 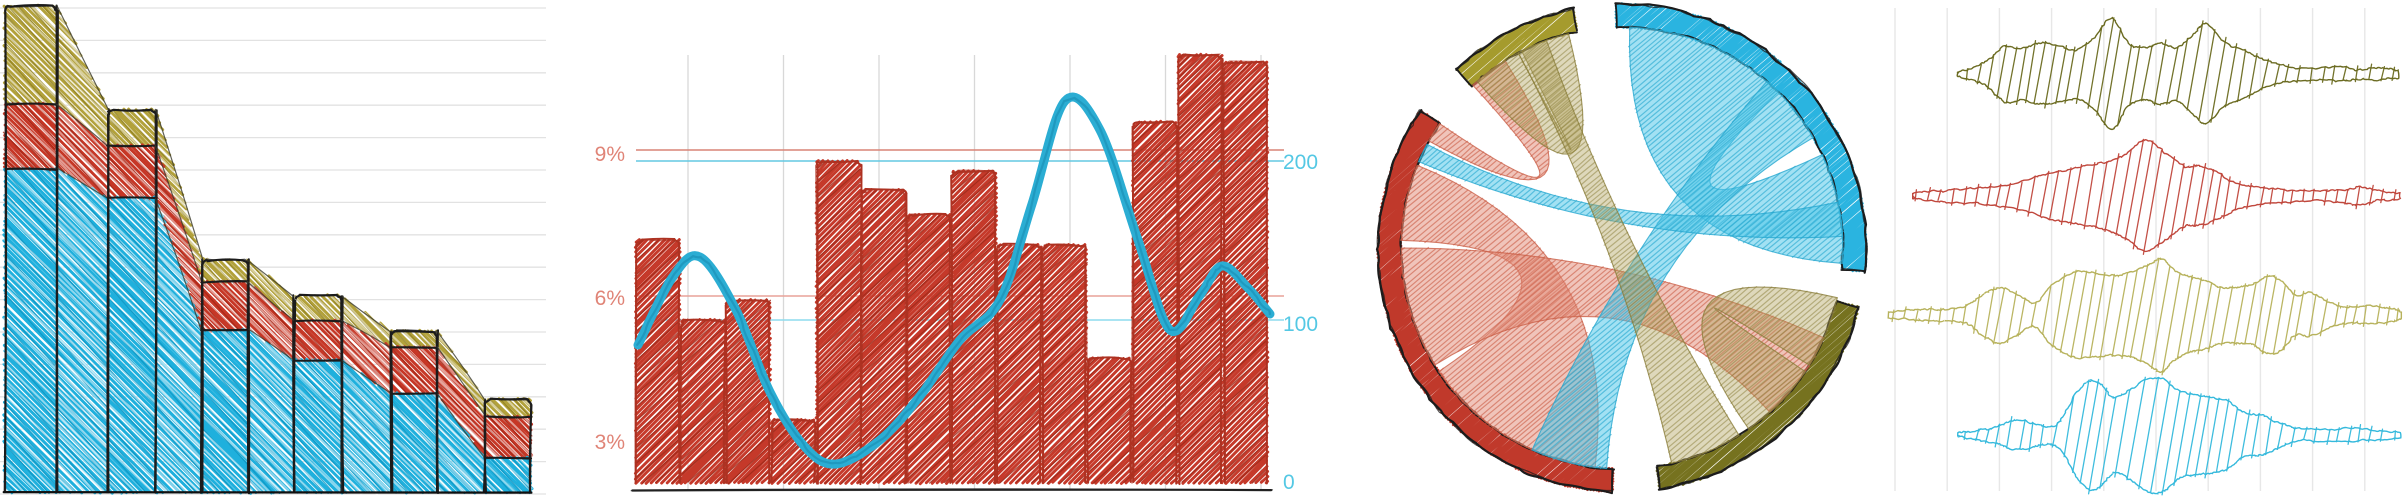 What do you see at coordinates (1300, 162) in the screenshot?
I see `svg-text: 200` at bounding box center [1300, 162].